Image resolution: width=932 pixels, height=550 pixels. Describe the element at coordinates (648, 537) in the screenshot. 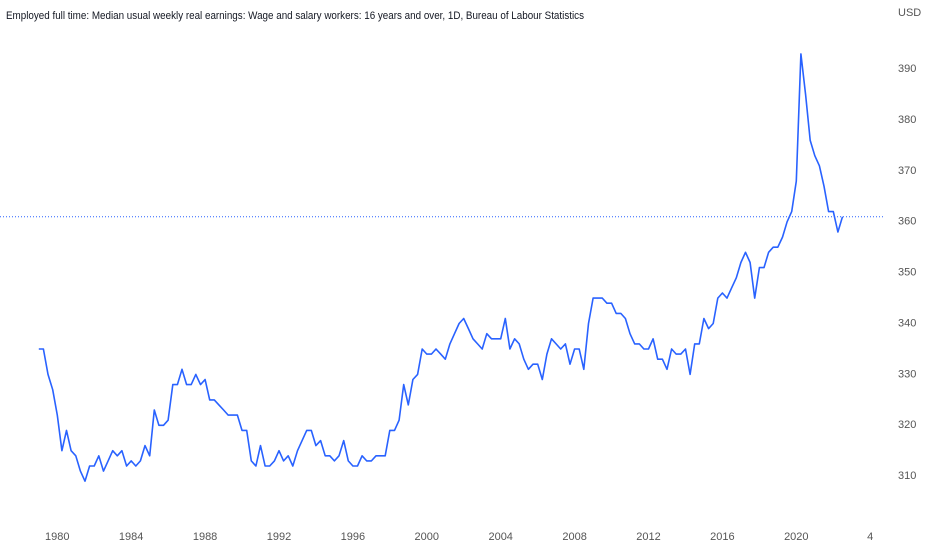

I see `x-tick-label: 2012` at that location.